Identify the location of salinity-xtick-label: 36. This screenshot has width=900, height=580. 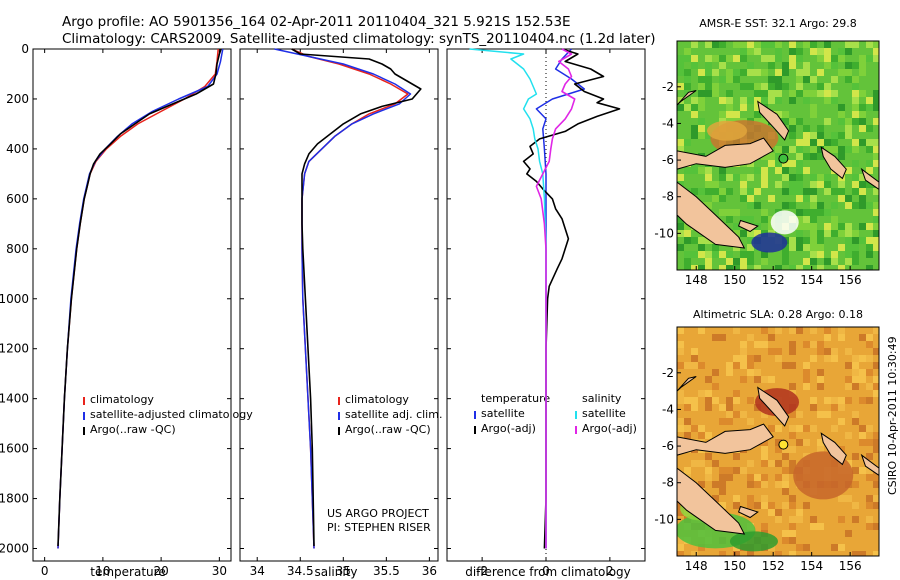
(429, 571).